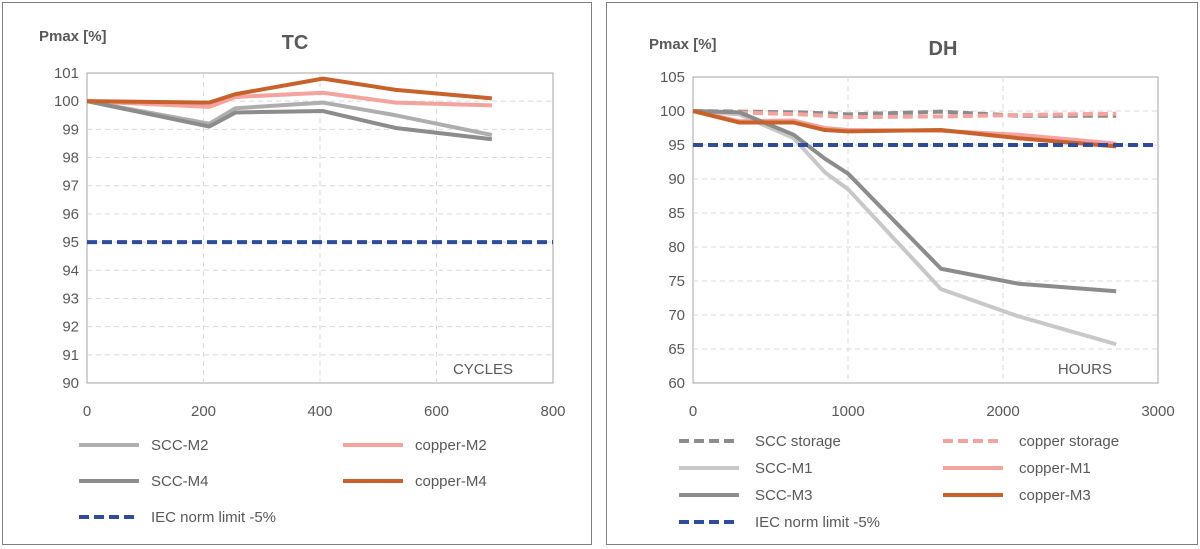 This screenshot has width=1200, height=549. Describe the element at coordinates (73, 36) in the screenshot. I see `tc-y-axis-label: Pmax [%]` at that location.